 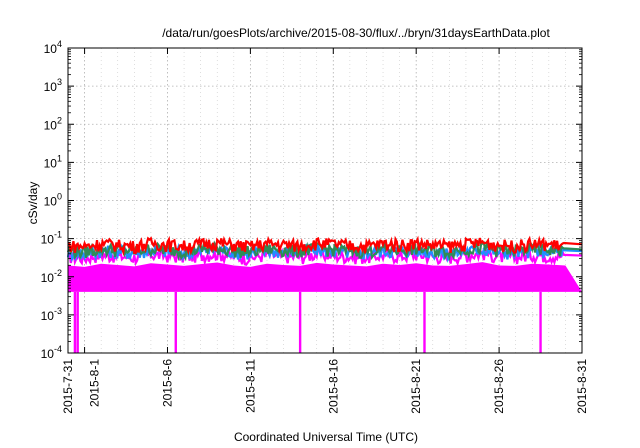 What do you see at coordinates (325, 246) in the screenshot?
I see `series-line` at bounding box center [325, 246].